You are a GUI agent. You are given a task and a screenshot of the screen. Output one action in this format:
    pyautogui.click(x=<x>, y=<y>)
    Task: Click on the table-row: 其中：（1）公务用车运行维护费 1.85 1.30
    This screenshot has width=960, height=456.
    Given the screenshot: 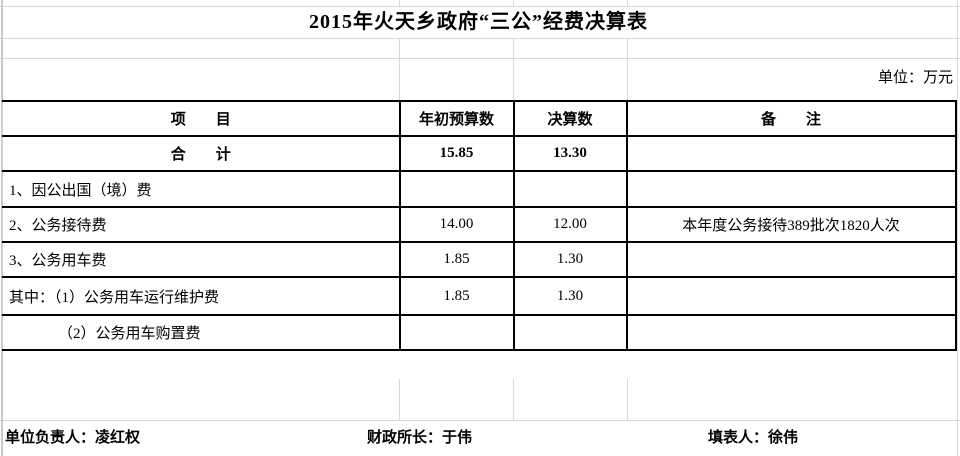 What is the action you would take?
    pyautogui.click(x=479, y=296)
    